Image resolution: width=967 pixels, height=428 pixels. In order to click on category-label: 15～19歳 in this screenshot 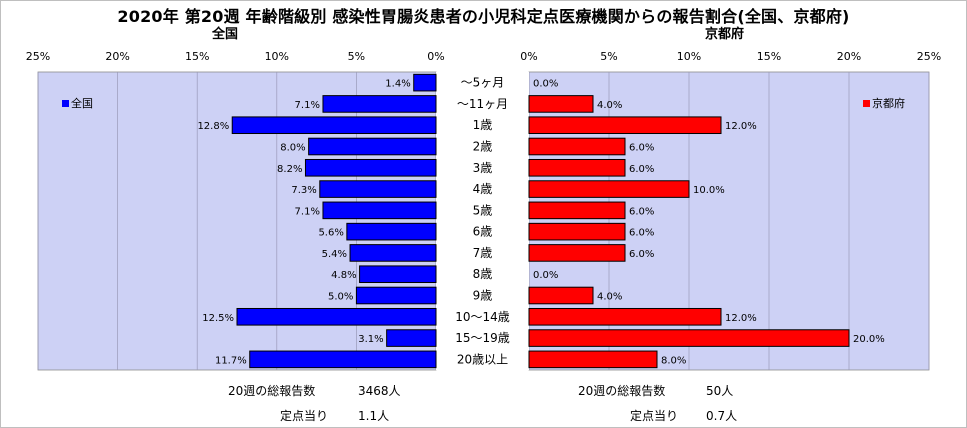, I will do `click(482, 338)`.